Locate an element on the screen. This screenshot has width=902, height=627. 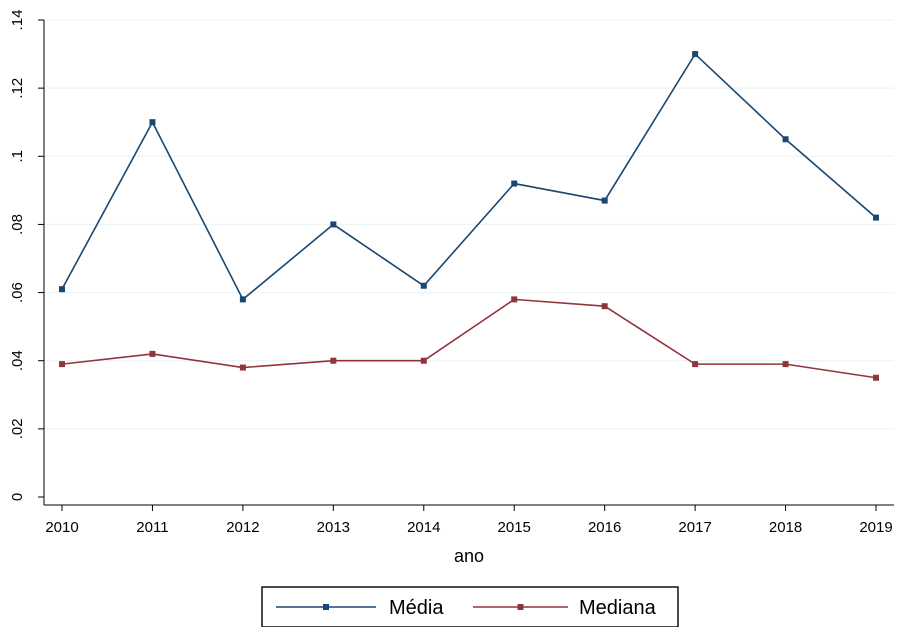
y-tick-label: .1 is located at coordinates (17, 156).